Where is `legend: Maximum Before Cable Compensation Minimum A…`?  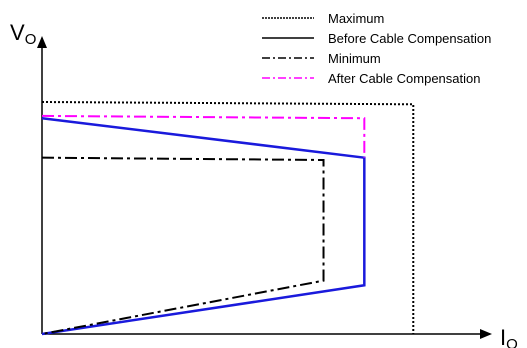 legend: Maximum Before Cable Compensation Minimum A… is located at coordinates (376, 48).